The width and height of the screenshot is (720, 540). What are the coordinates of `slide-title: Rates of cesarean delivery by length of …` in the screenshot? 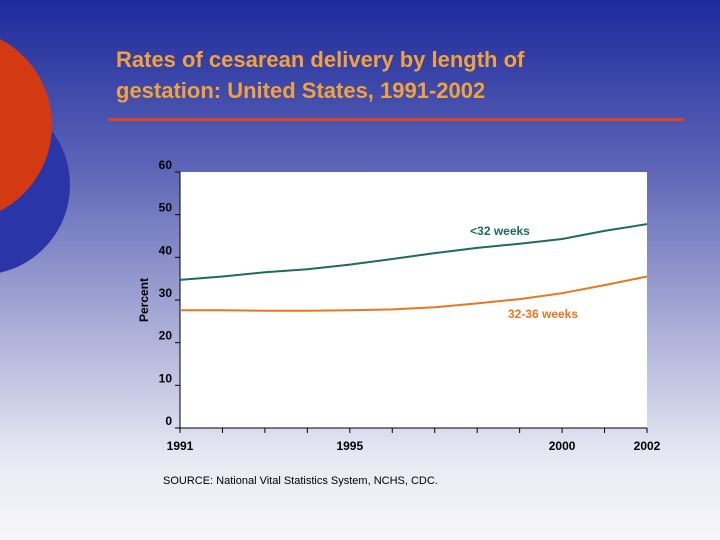 It's located at (406, 75).